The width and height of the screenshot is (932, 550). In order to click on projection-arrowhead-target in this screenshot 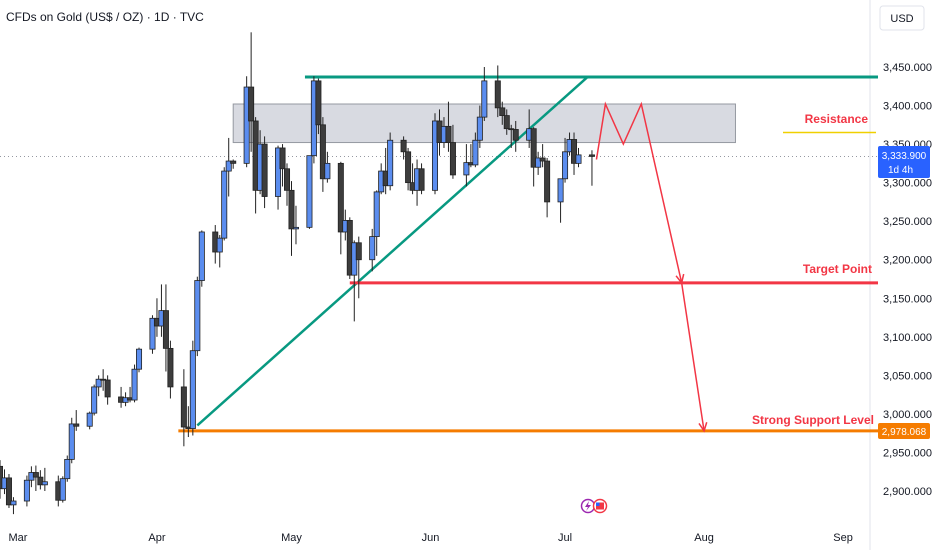, I will do `click(680, 279)`.